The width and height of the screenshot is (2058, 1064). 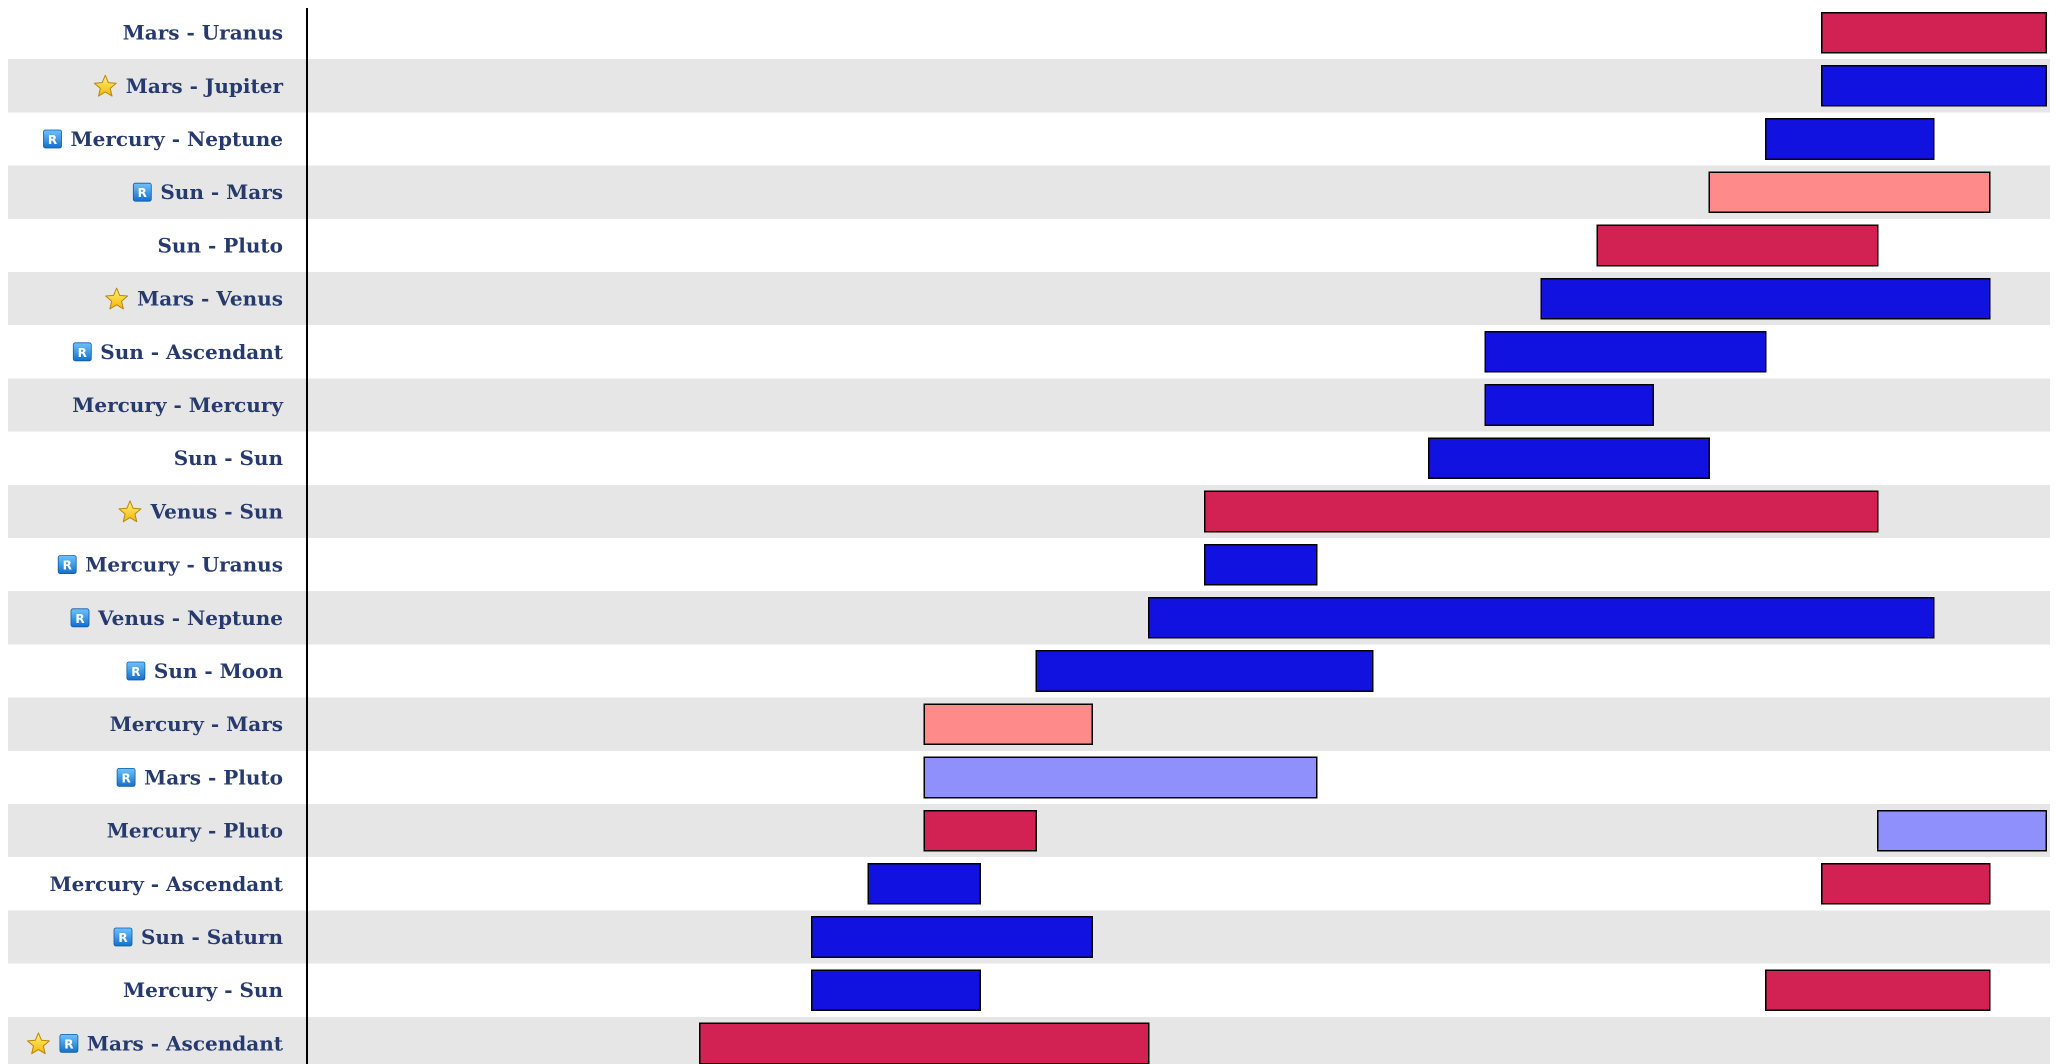 What do you see at coordinates (229, 458) in the screenshot?
I see `row-label: Sun - Sun` at bounding box center [229, 458].